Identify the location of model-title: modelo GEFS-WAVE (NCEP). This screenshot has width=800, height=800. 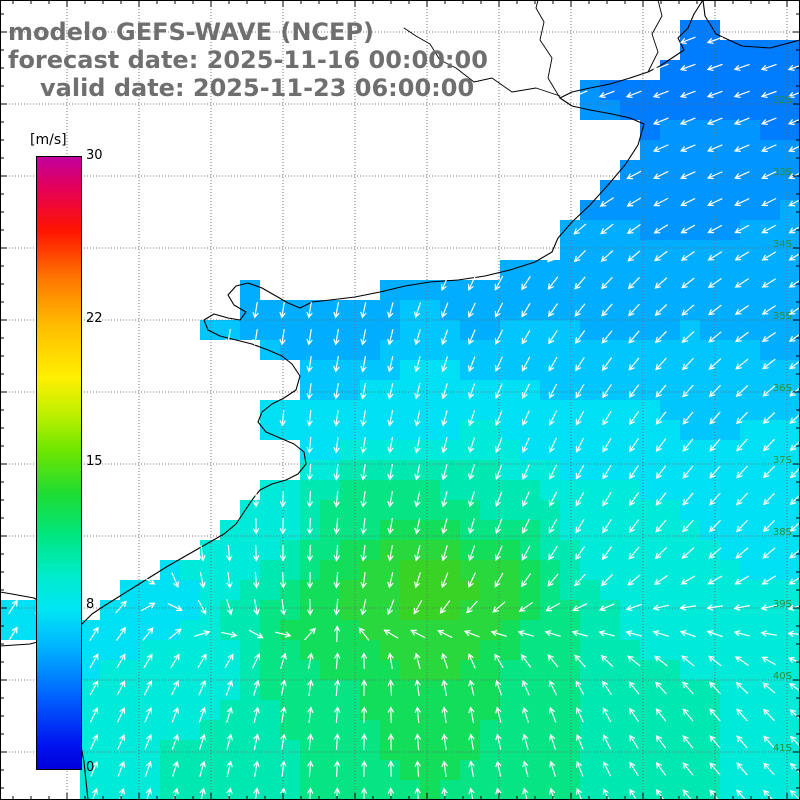
(191, 32).